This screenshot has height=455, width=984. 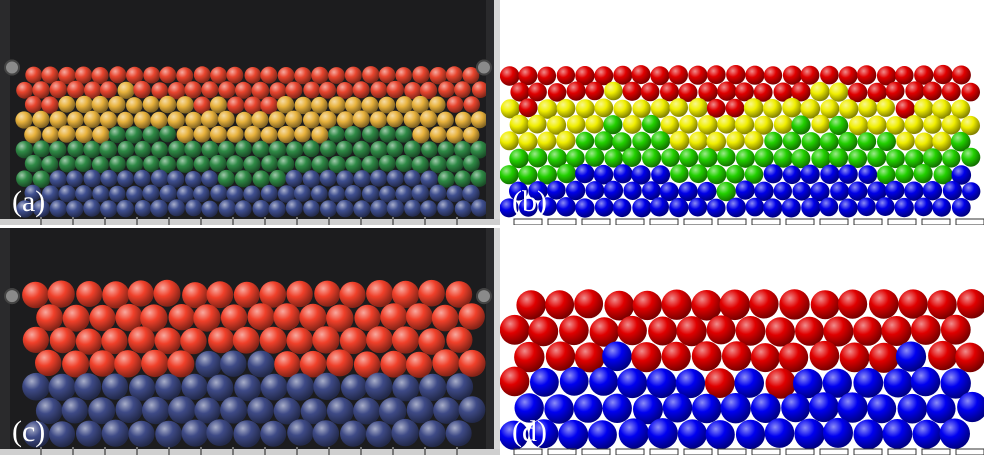 What do you see at coordinates (29, 201) in the screenshot?
I see `panel-a-label: (a)` at bounding box center [29, 201].